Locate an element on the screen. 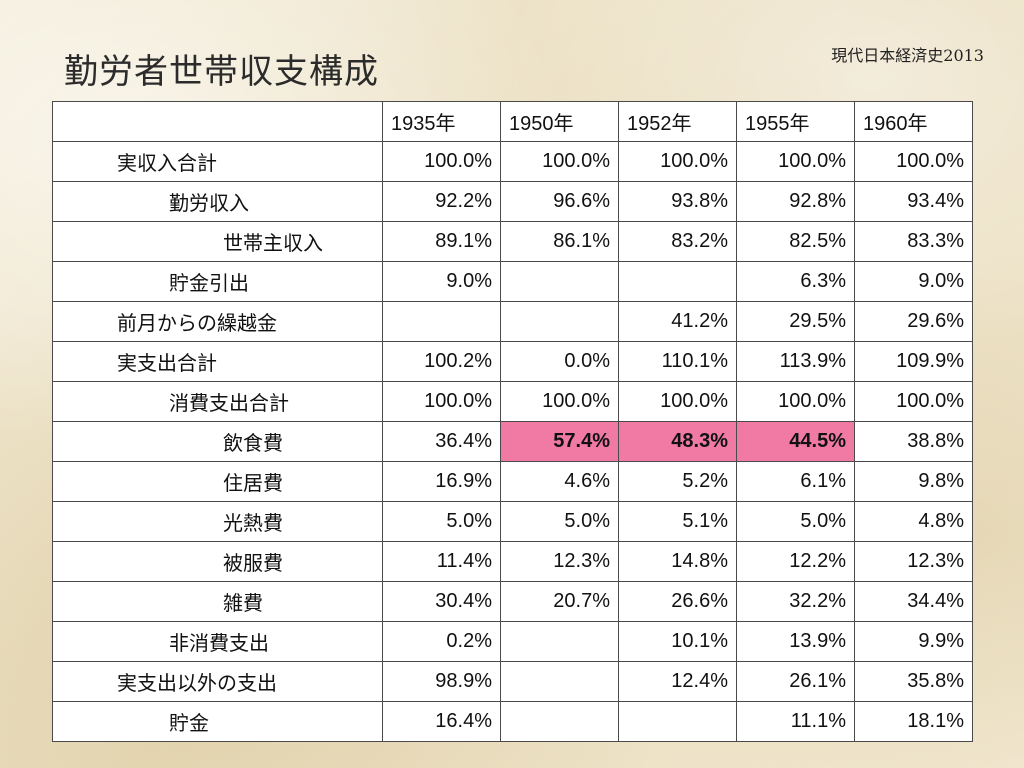  table-row: 前月からの繰越金 41.2% 29.5% 29.6% is located at coordinates (512, 321).